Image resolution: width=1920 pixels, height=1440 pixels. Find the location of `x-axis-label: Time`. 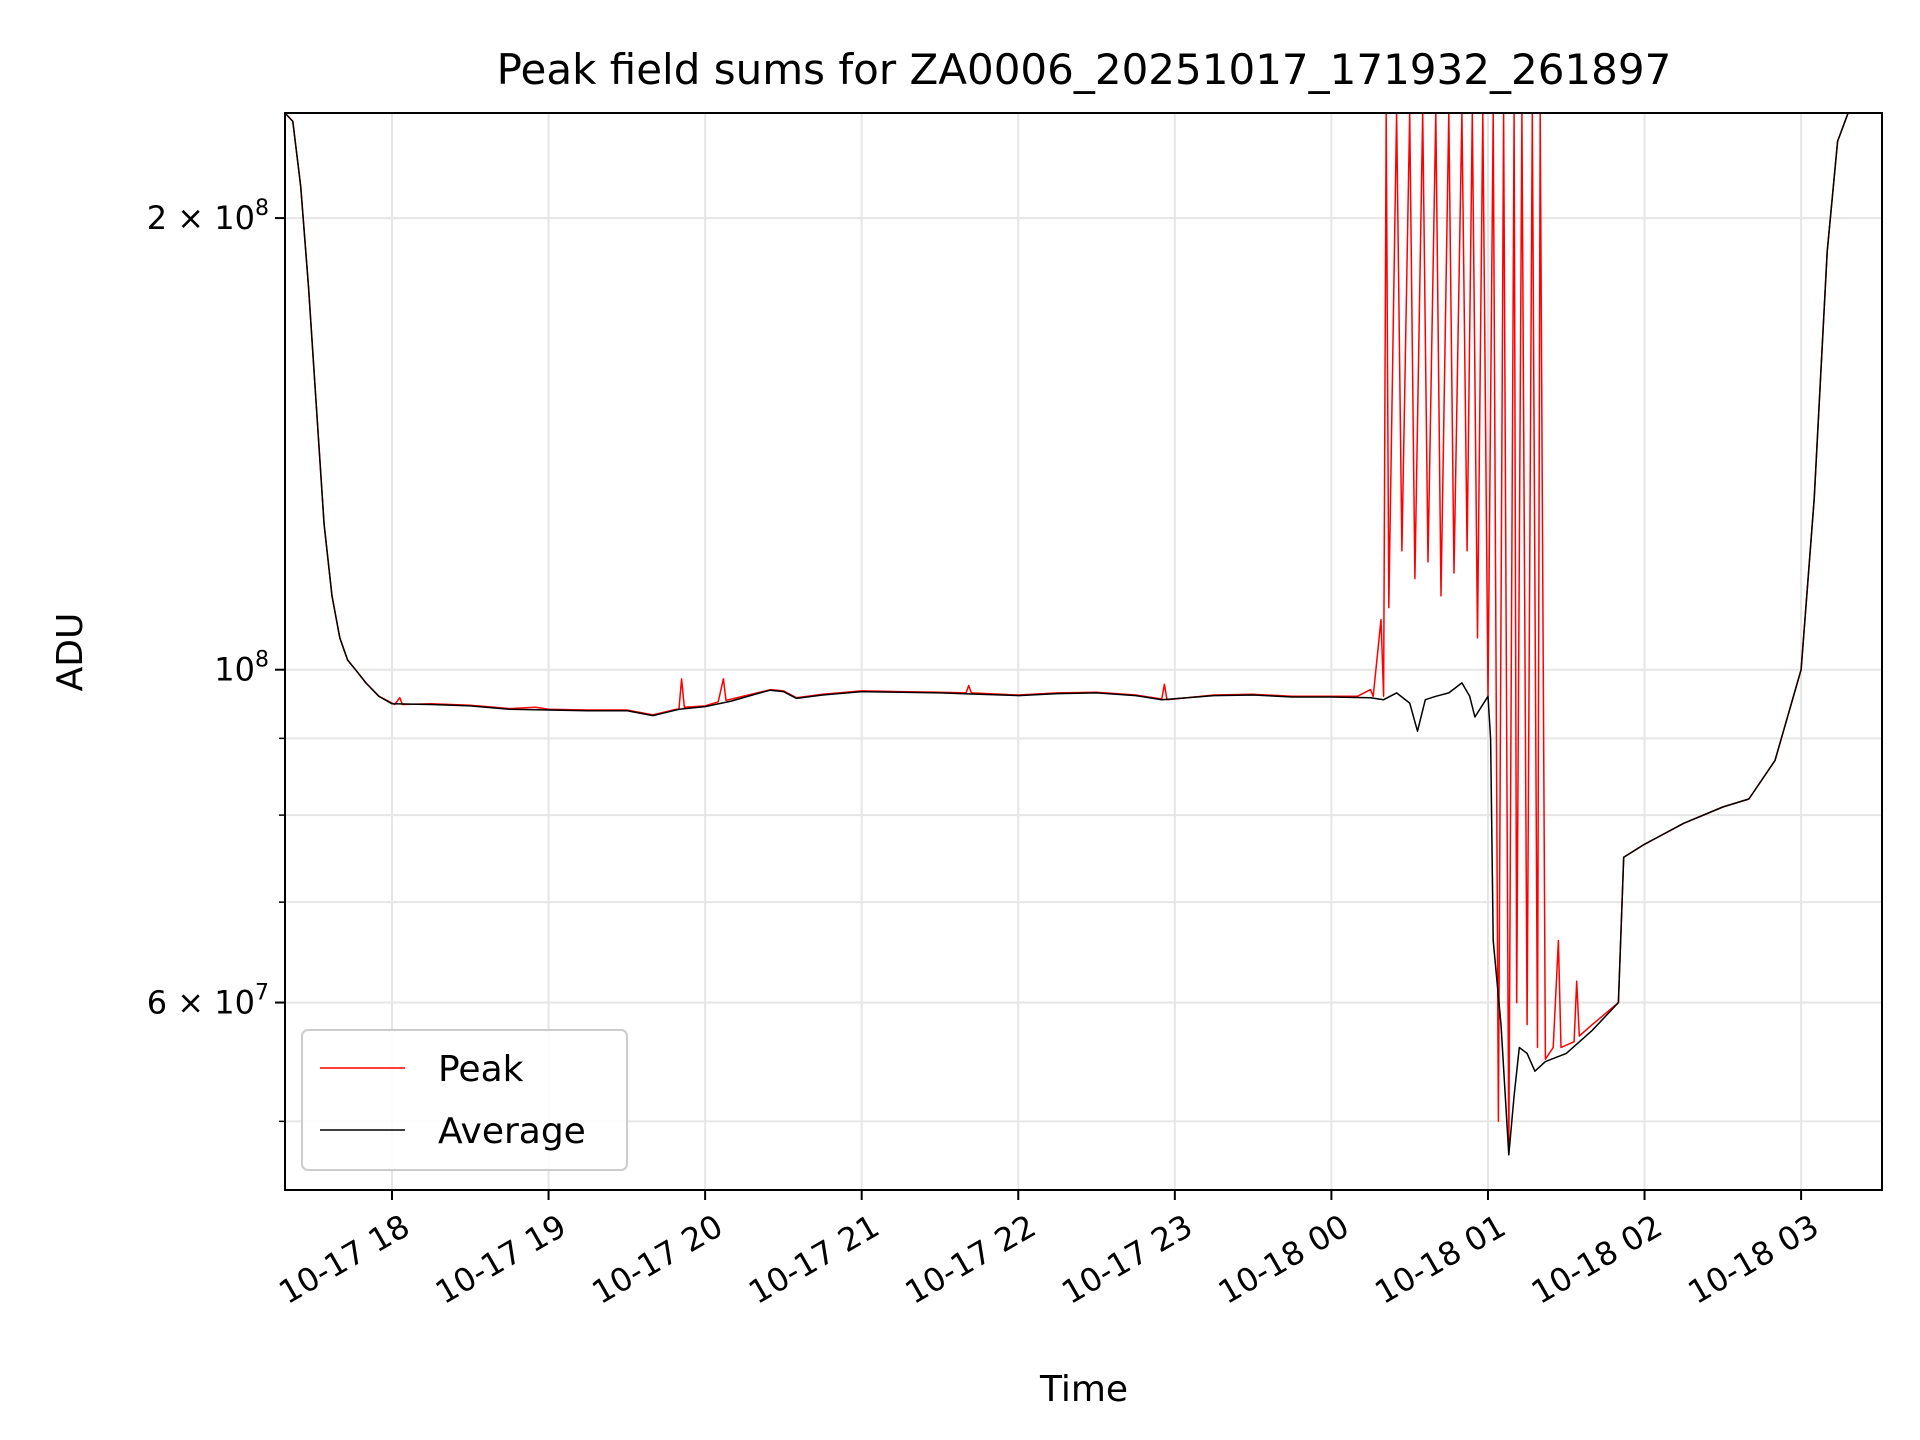

x-axis-label: Time is located at coordinates (1083, 1389).